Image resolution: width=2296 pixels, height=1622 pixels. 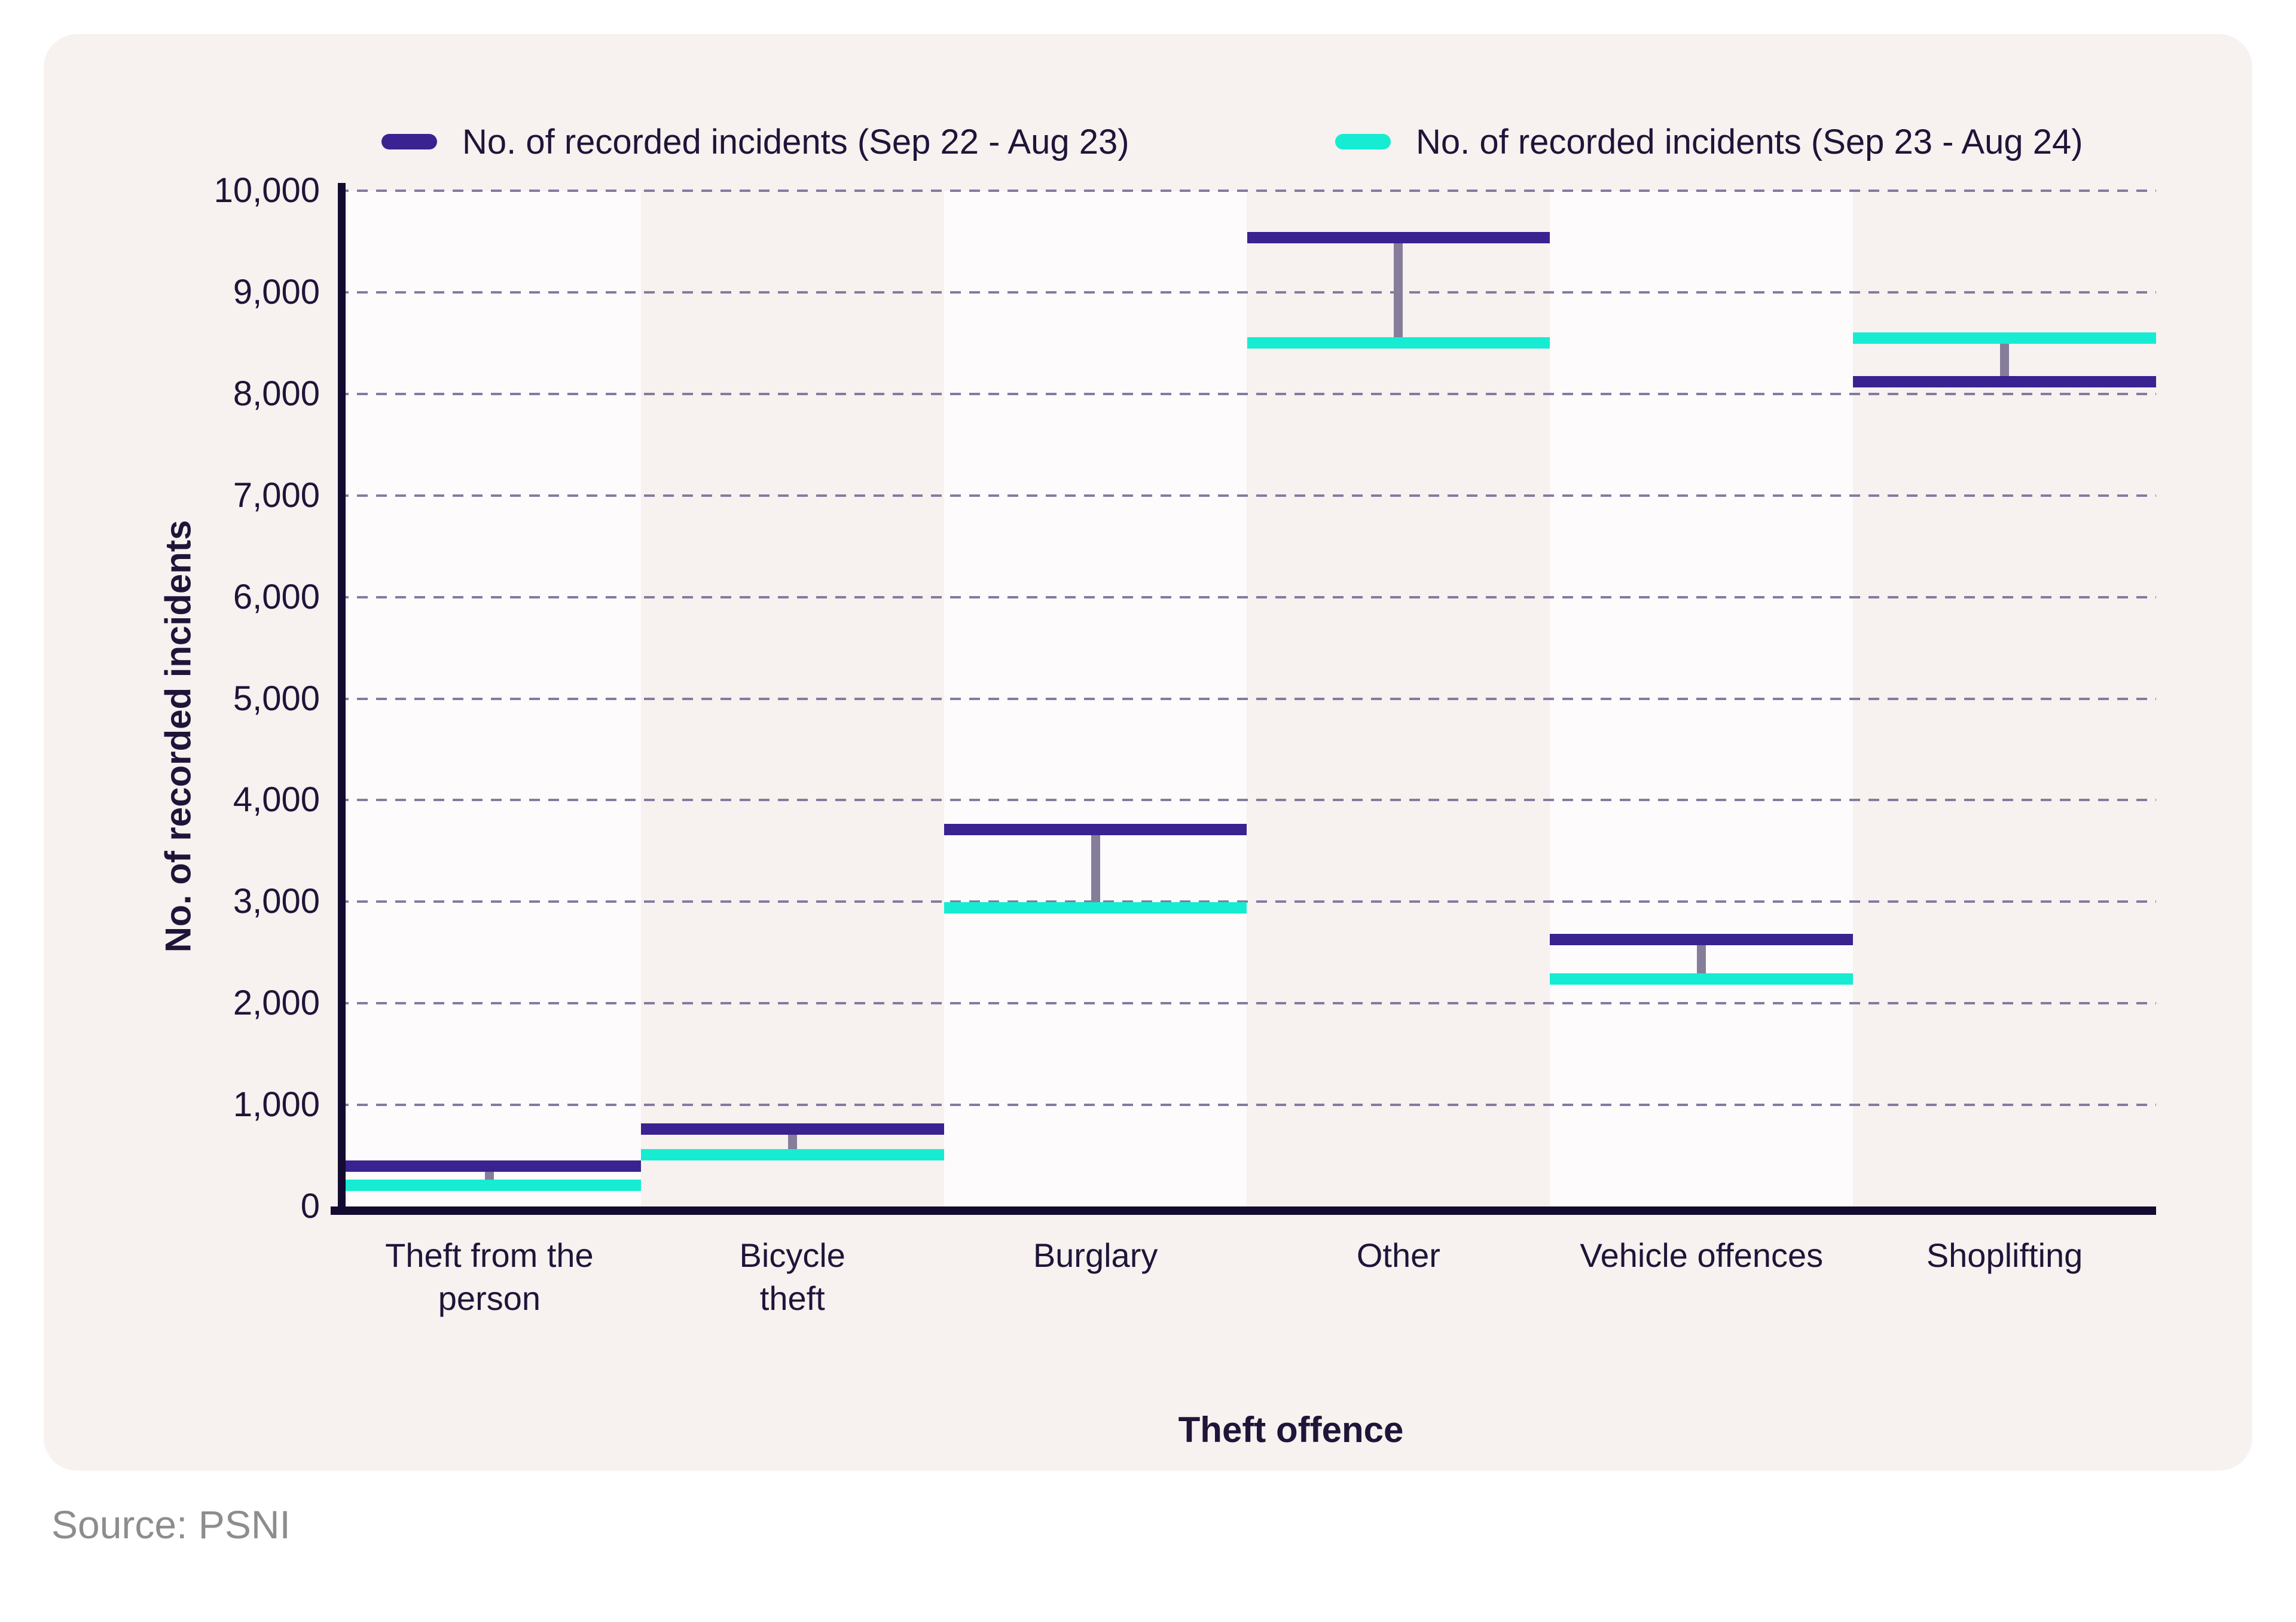 I want to click on category-label-line: Bicycle, so click(x=792, y=1255).